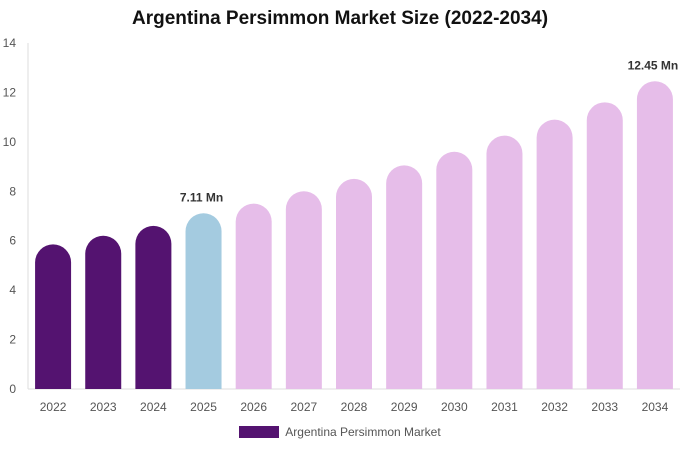 Image resolution: width=680 pixels, height=450 pixels. I want to click on y-tick-label: 4, so click(12, 290).